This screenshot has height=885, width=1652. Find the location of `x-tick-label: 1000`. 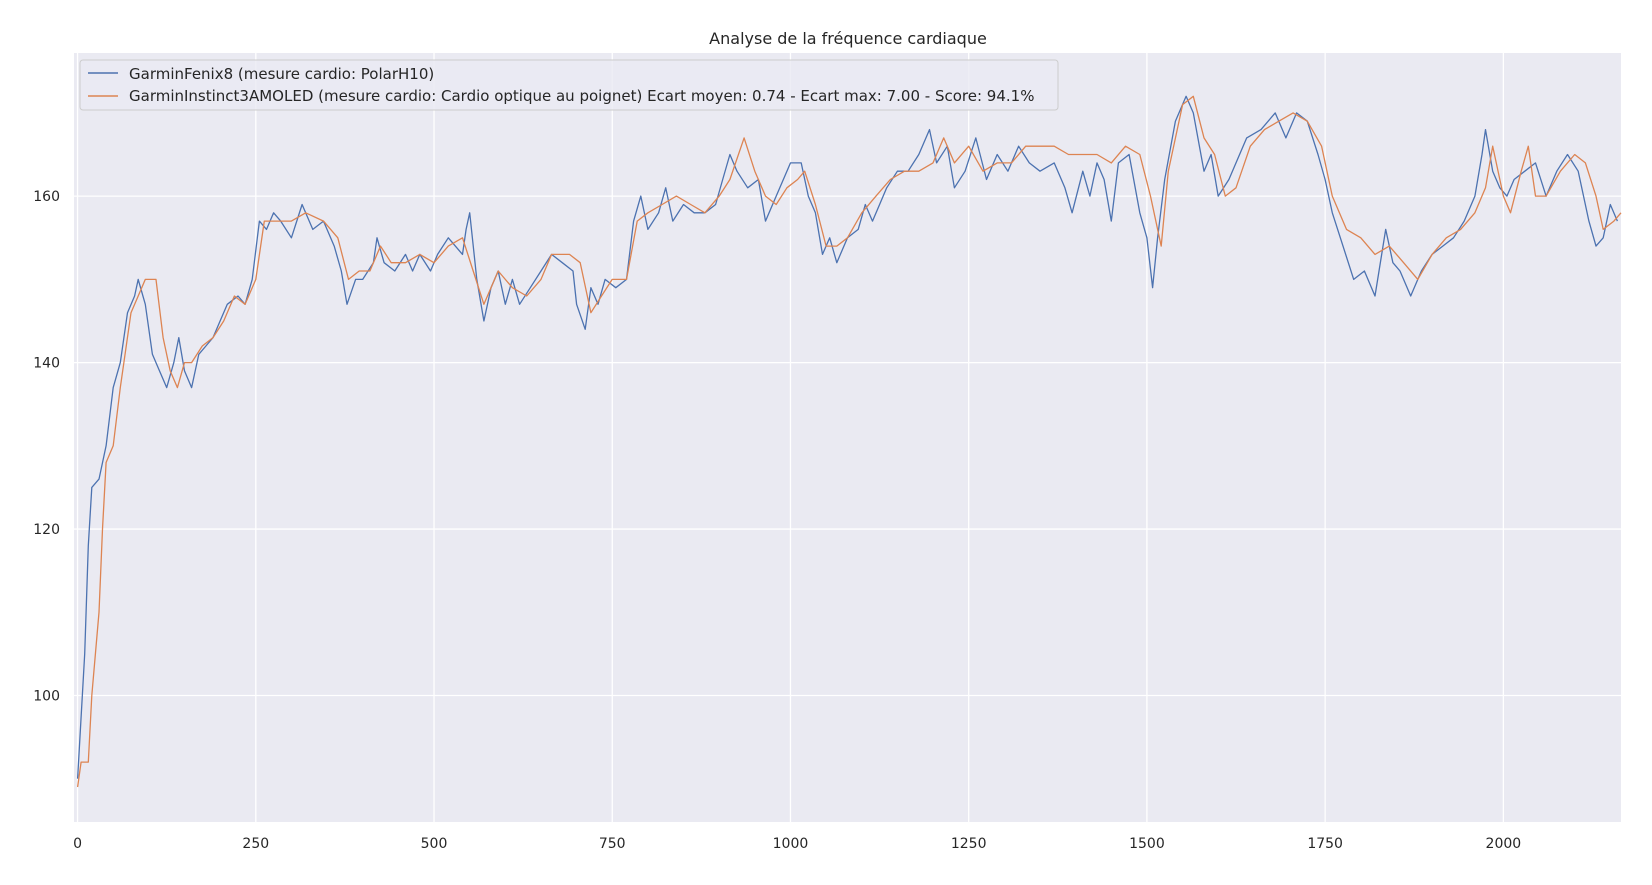

x-tick-label: 1000 is located at coordinates (791, 844).